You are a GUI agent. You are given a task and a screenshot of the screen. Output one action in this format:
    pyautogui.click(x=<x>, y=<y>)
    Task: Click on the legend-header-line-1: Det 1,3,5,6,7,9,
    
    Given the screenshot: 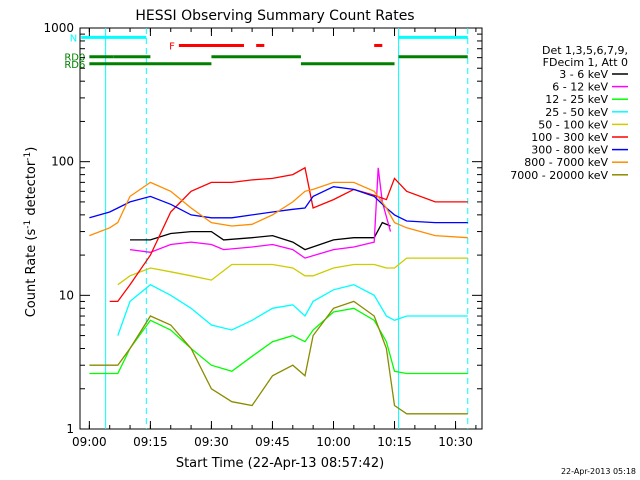 What is the action you would take?
    pyautogui.click(x=585, y=50)
    